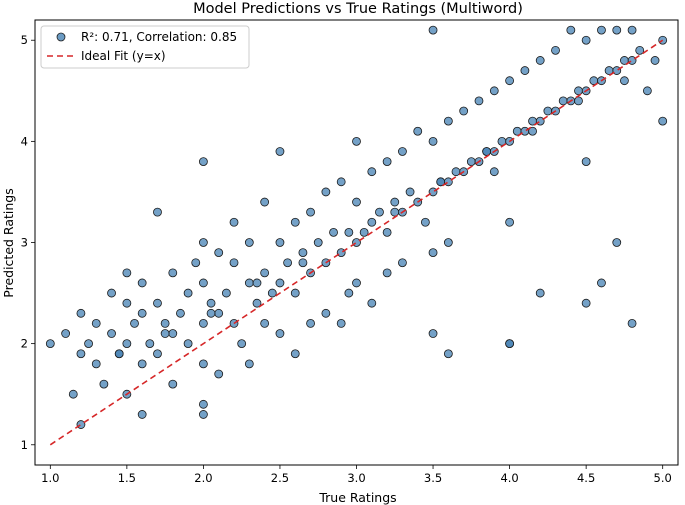  I want to click on x-tick-label: 1.0, so click(50, 478).